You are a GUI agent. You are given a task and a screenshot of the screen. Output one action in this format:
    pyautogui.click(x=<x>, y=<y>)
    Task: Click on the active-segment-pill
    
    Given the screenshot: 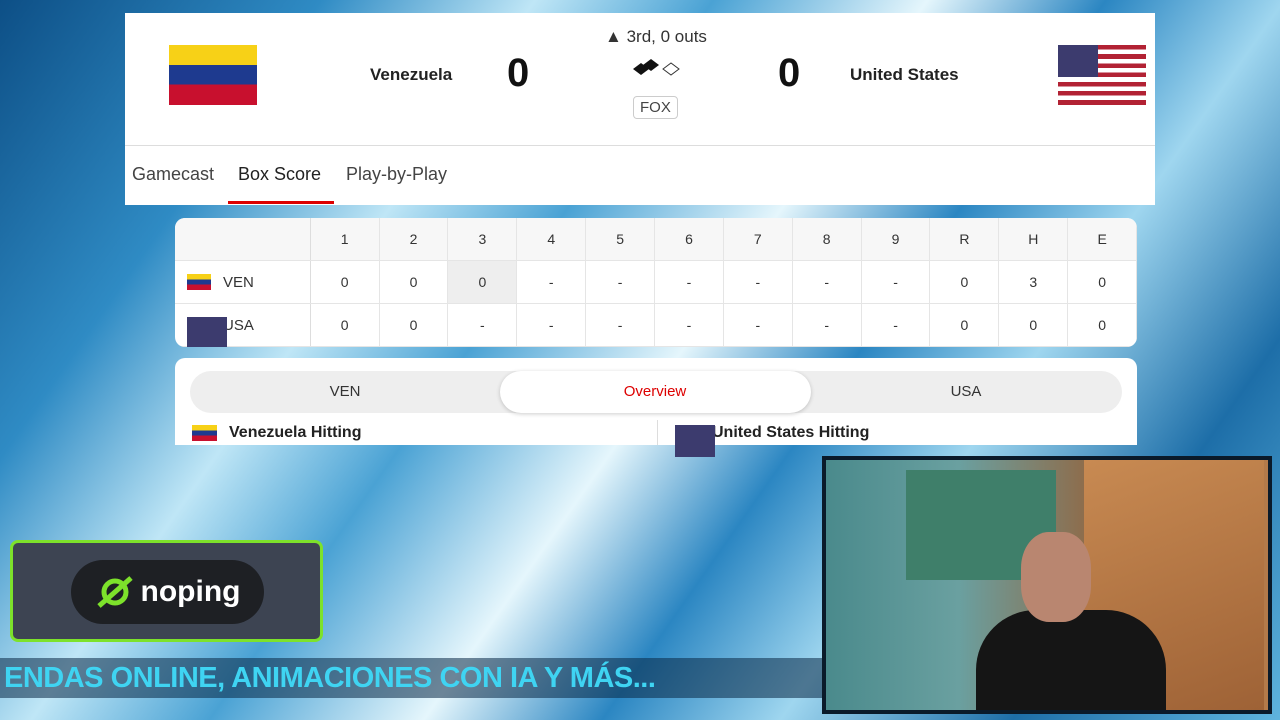 What is the action you would take?
    pyautogui.click(x=655, y=392)
    